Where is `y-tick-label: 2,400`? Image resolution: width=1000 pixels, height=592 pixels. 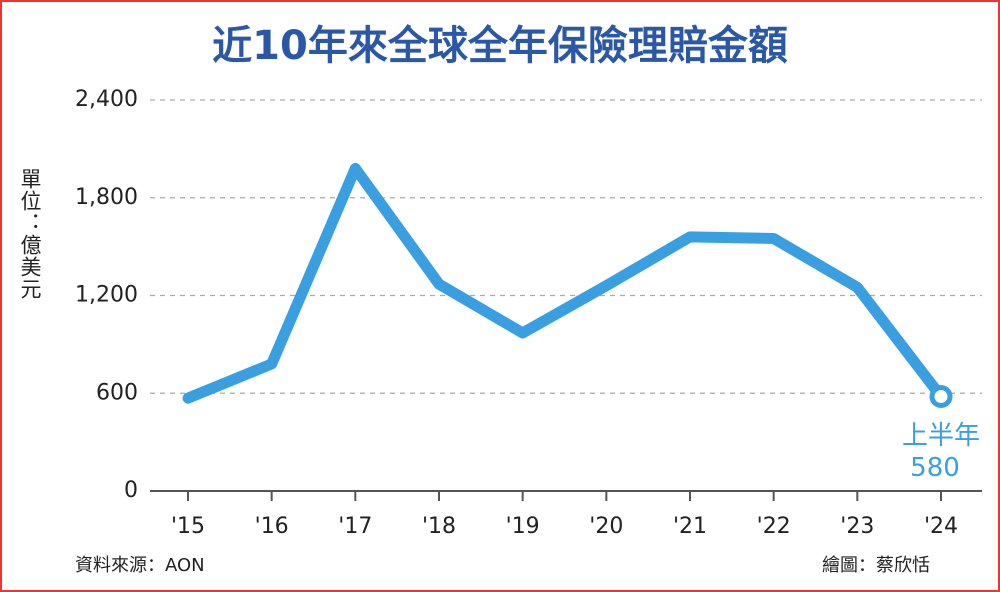
y-tick-label: 2,400 is located at coordinates (106, 99).